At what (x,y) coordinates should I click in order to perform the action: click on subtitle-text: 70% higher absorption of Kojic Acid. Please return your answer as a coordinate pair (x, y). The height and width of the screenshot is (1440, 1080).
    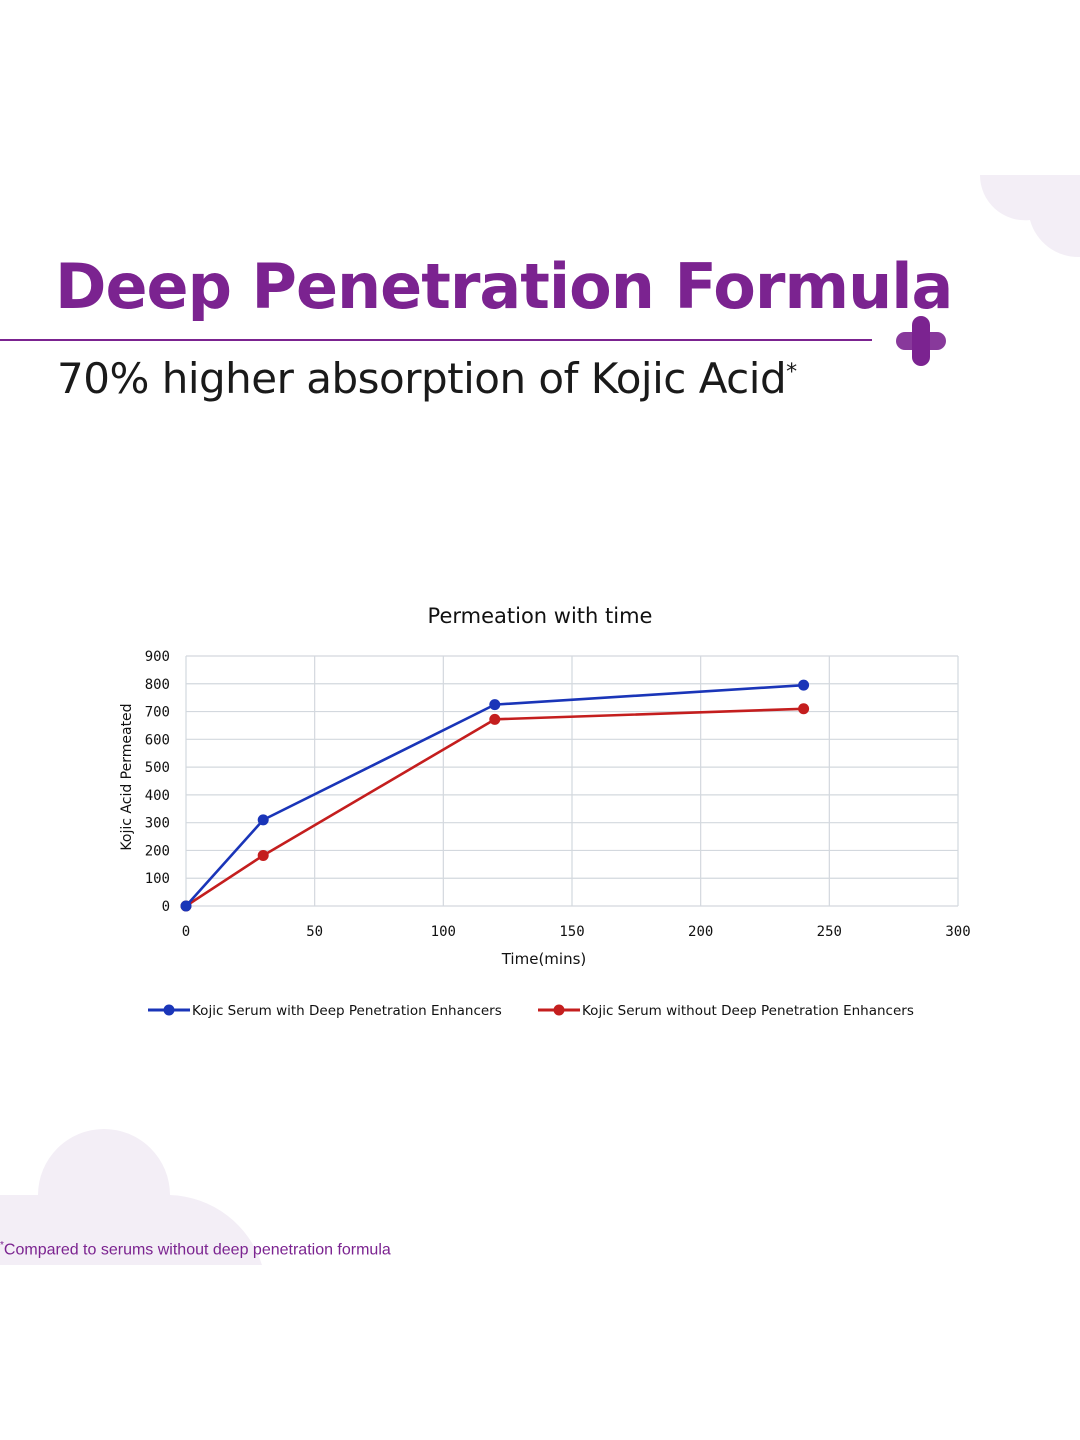
    Looking at the image, I should click on (422, 378).